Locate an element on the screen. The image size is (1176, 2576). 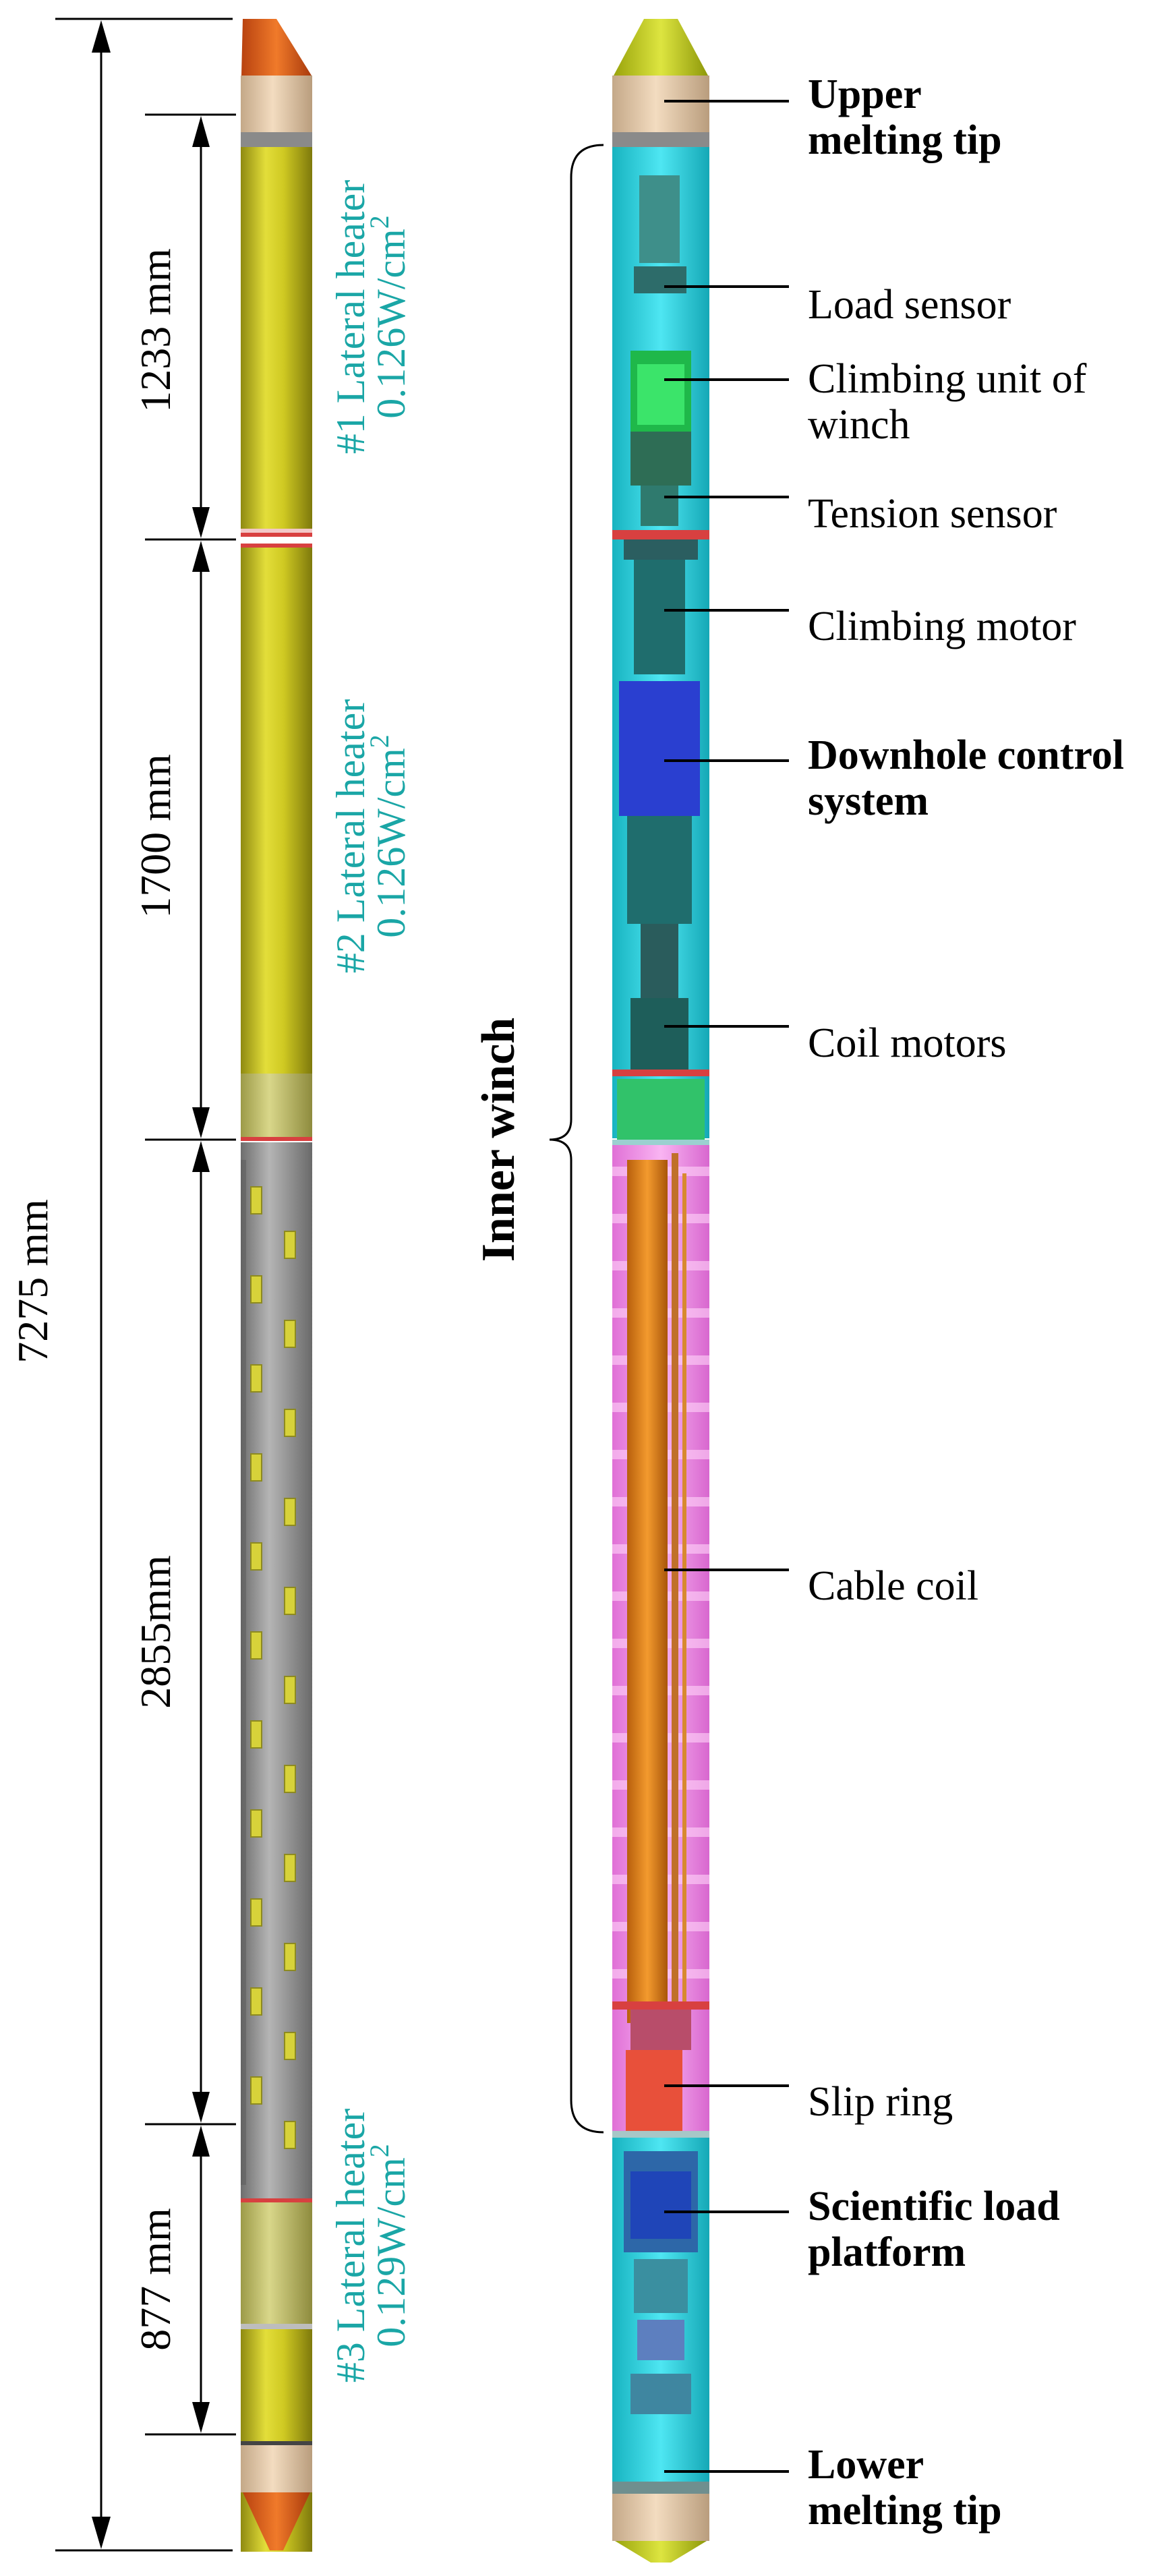
slip-ring is located at coordinates (654, 2090).